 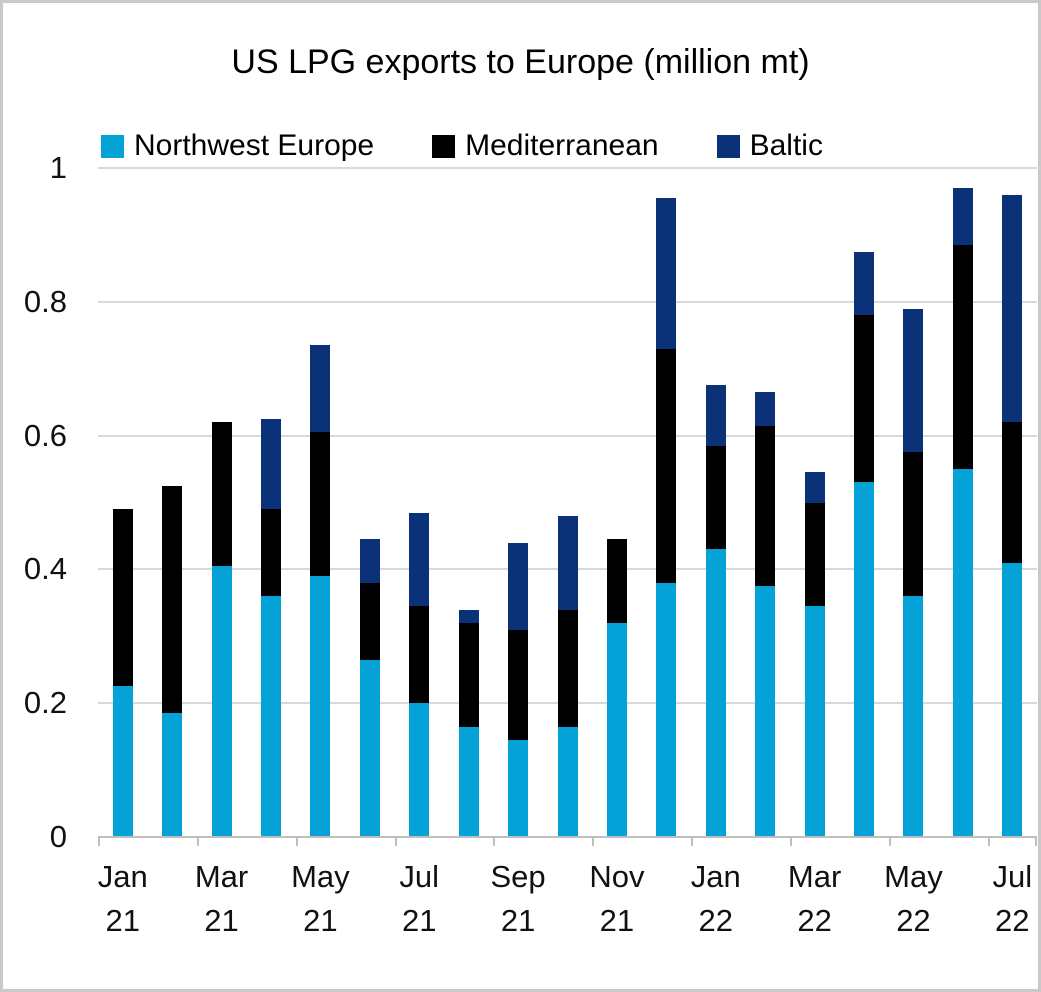 I want to click on bar-segment-feb-21-mediterranean, so click(x=172, y=599).